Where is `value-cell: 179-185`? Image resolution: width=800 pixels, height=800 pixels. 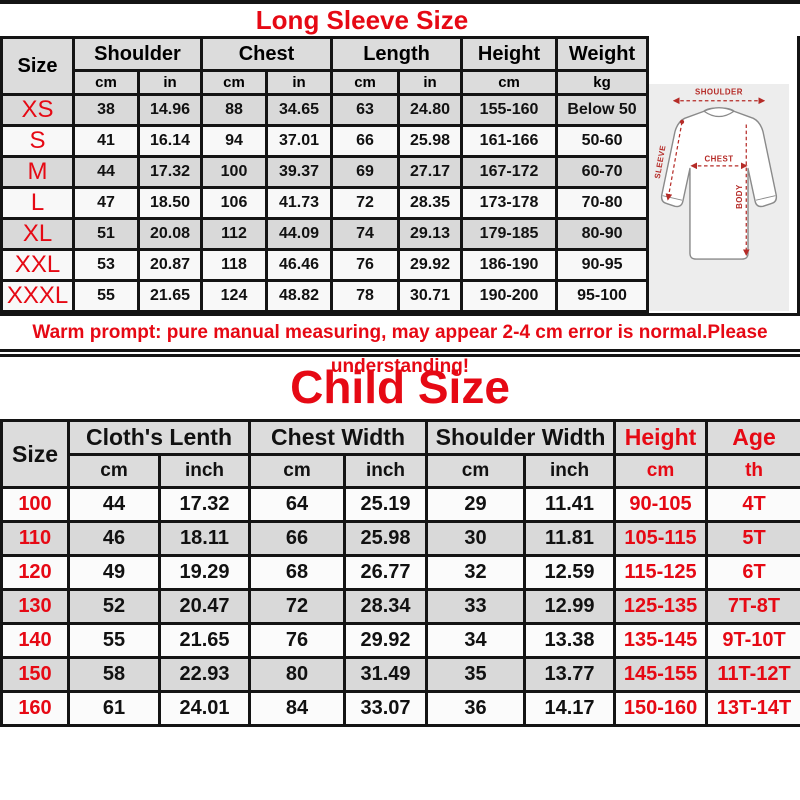 value-cell: 179-185 is located at coordinates (509, 234).